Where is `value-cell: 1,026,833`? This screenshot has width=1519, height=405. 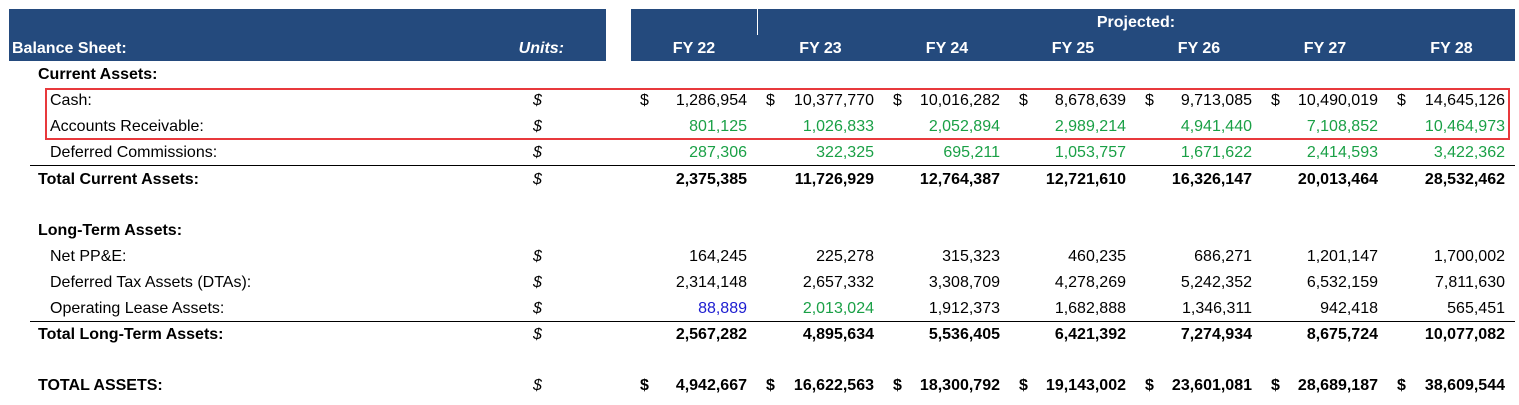 value-cell: 1,026,833 is located at coordinates (838, 126).